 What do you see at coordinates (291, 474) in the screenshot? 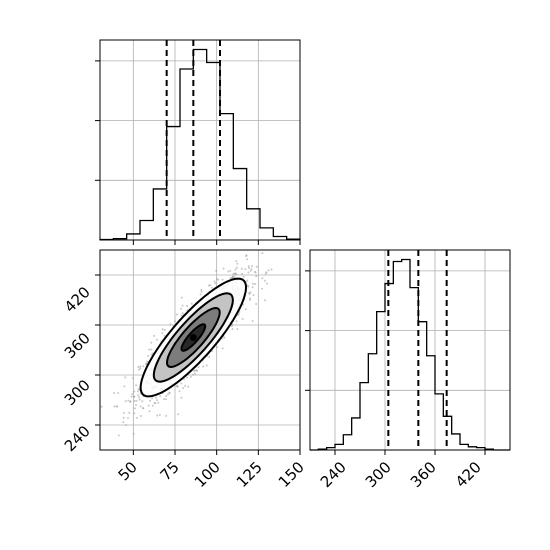
I see `x1-tick-label: 150` at bounding box center [291, 474].